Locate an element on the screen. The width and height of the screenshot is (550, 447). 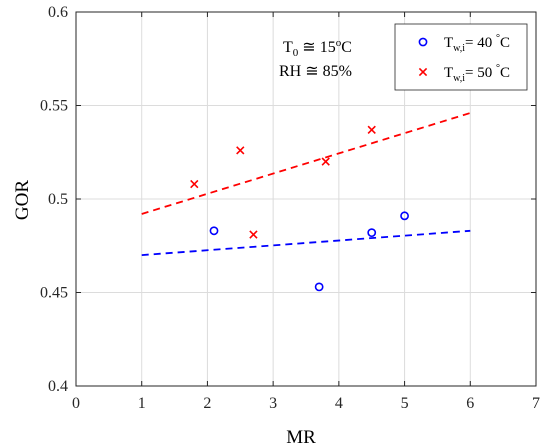
legend: Tw,i= 40 °C Tw,i= 50 °C is located at coordinates (461, 57).